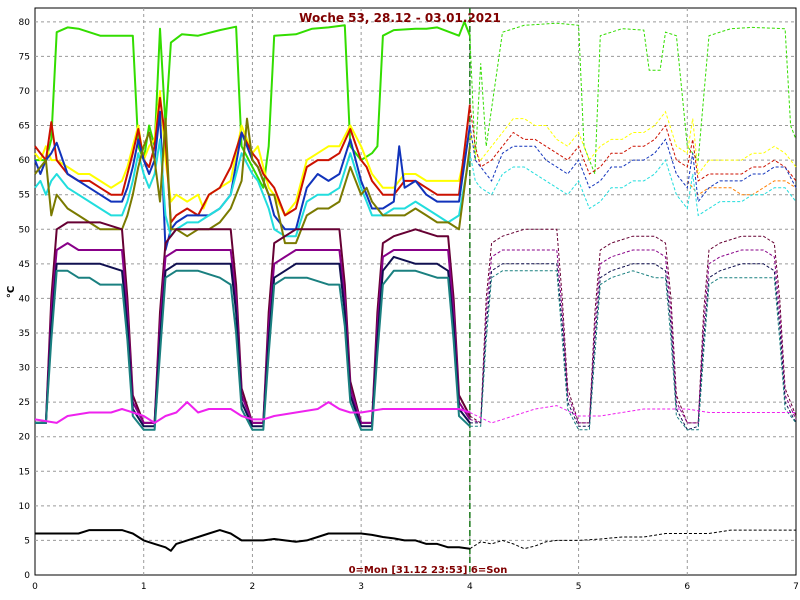 This screenshot has height=600, width=800. Describe the element at coordinates (428, 570) in the screenshot. I see `chart-footer: 0=Mon [31.12 23:53] 6=Son` at that location.